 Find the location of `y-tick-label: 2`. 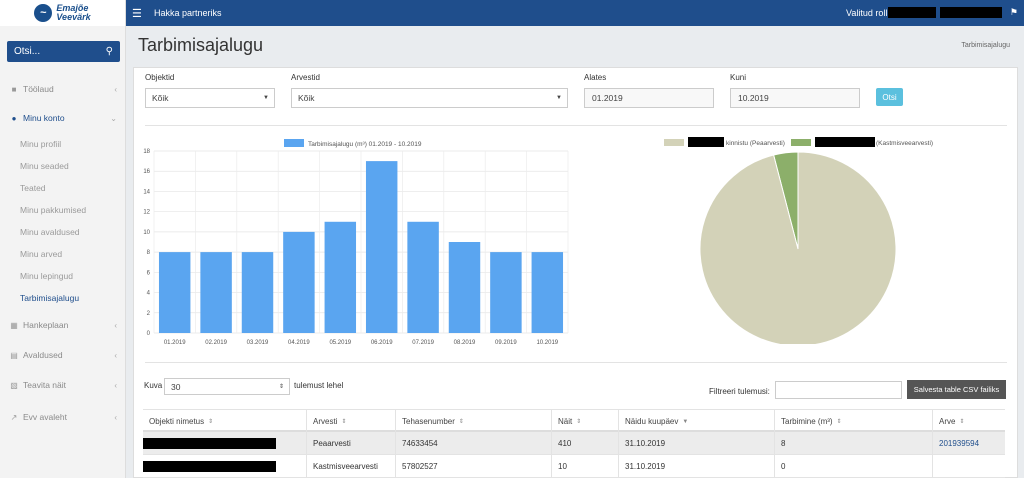

y-tick-label: 2 is located at coordinates (149, 314).